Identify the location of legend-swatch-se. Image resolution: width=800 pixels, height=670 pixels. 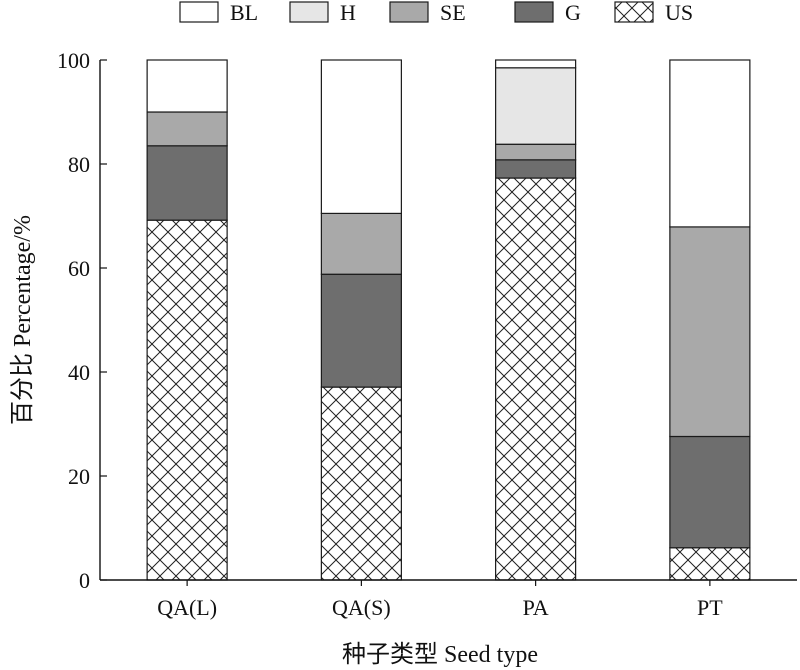
(409, 12).